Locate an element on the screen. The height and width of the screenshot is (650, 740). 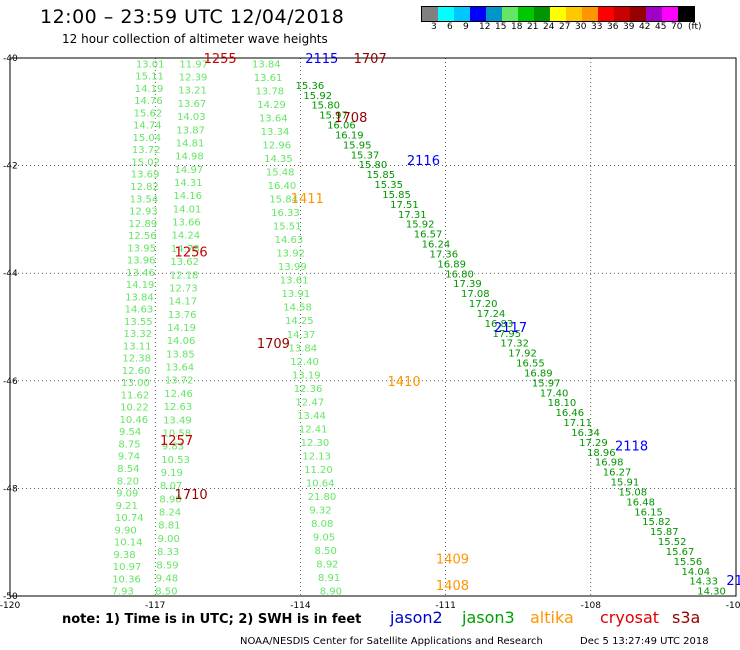
swh-value: 14.24 is located at coordinates (186, 236).